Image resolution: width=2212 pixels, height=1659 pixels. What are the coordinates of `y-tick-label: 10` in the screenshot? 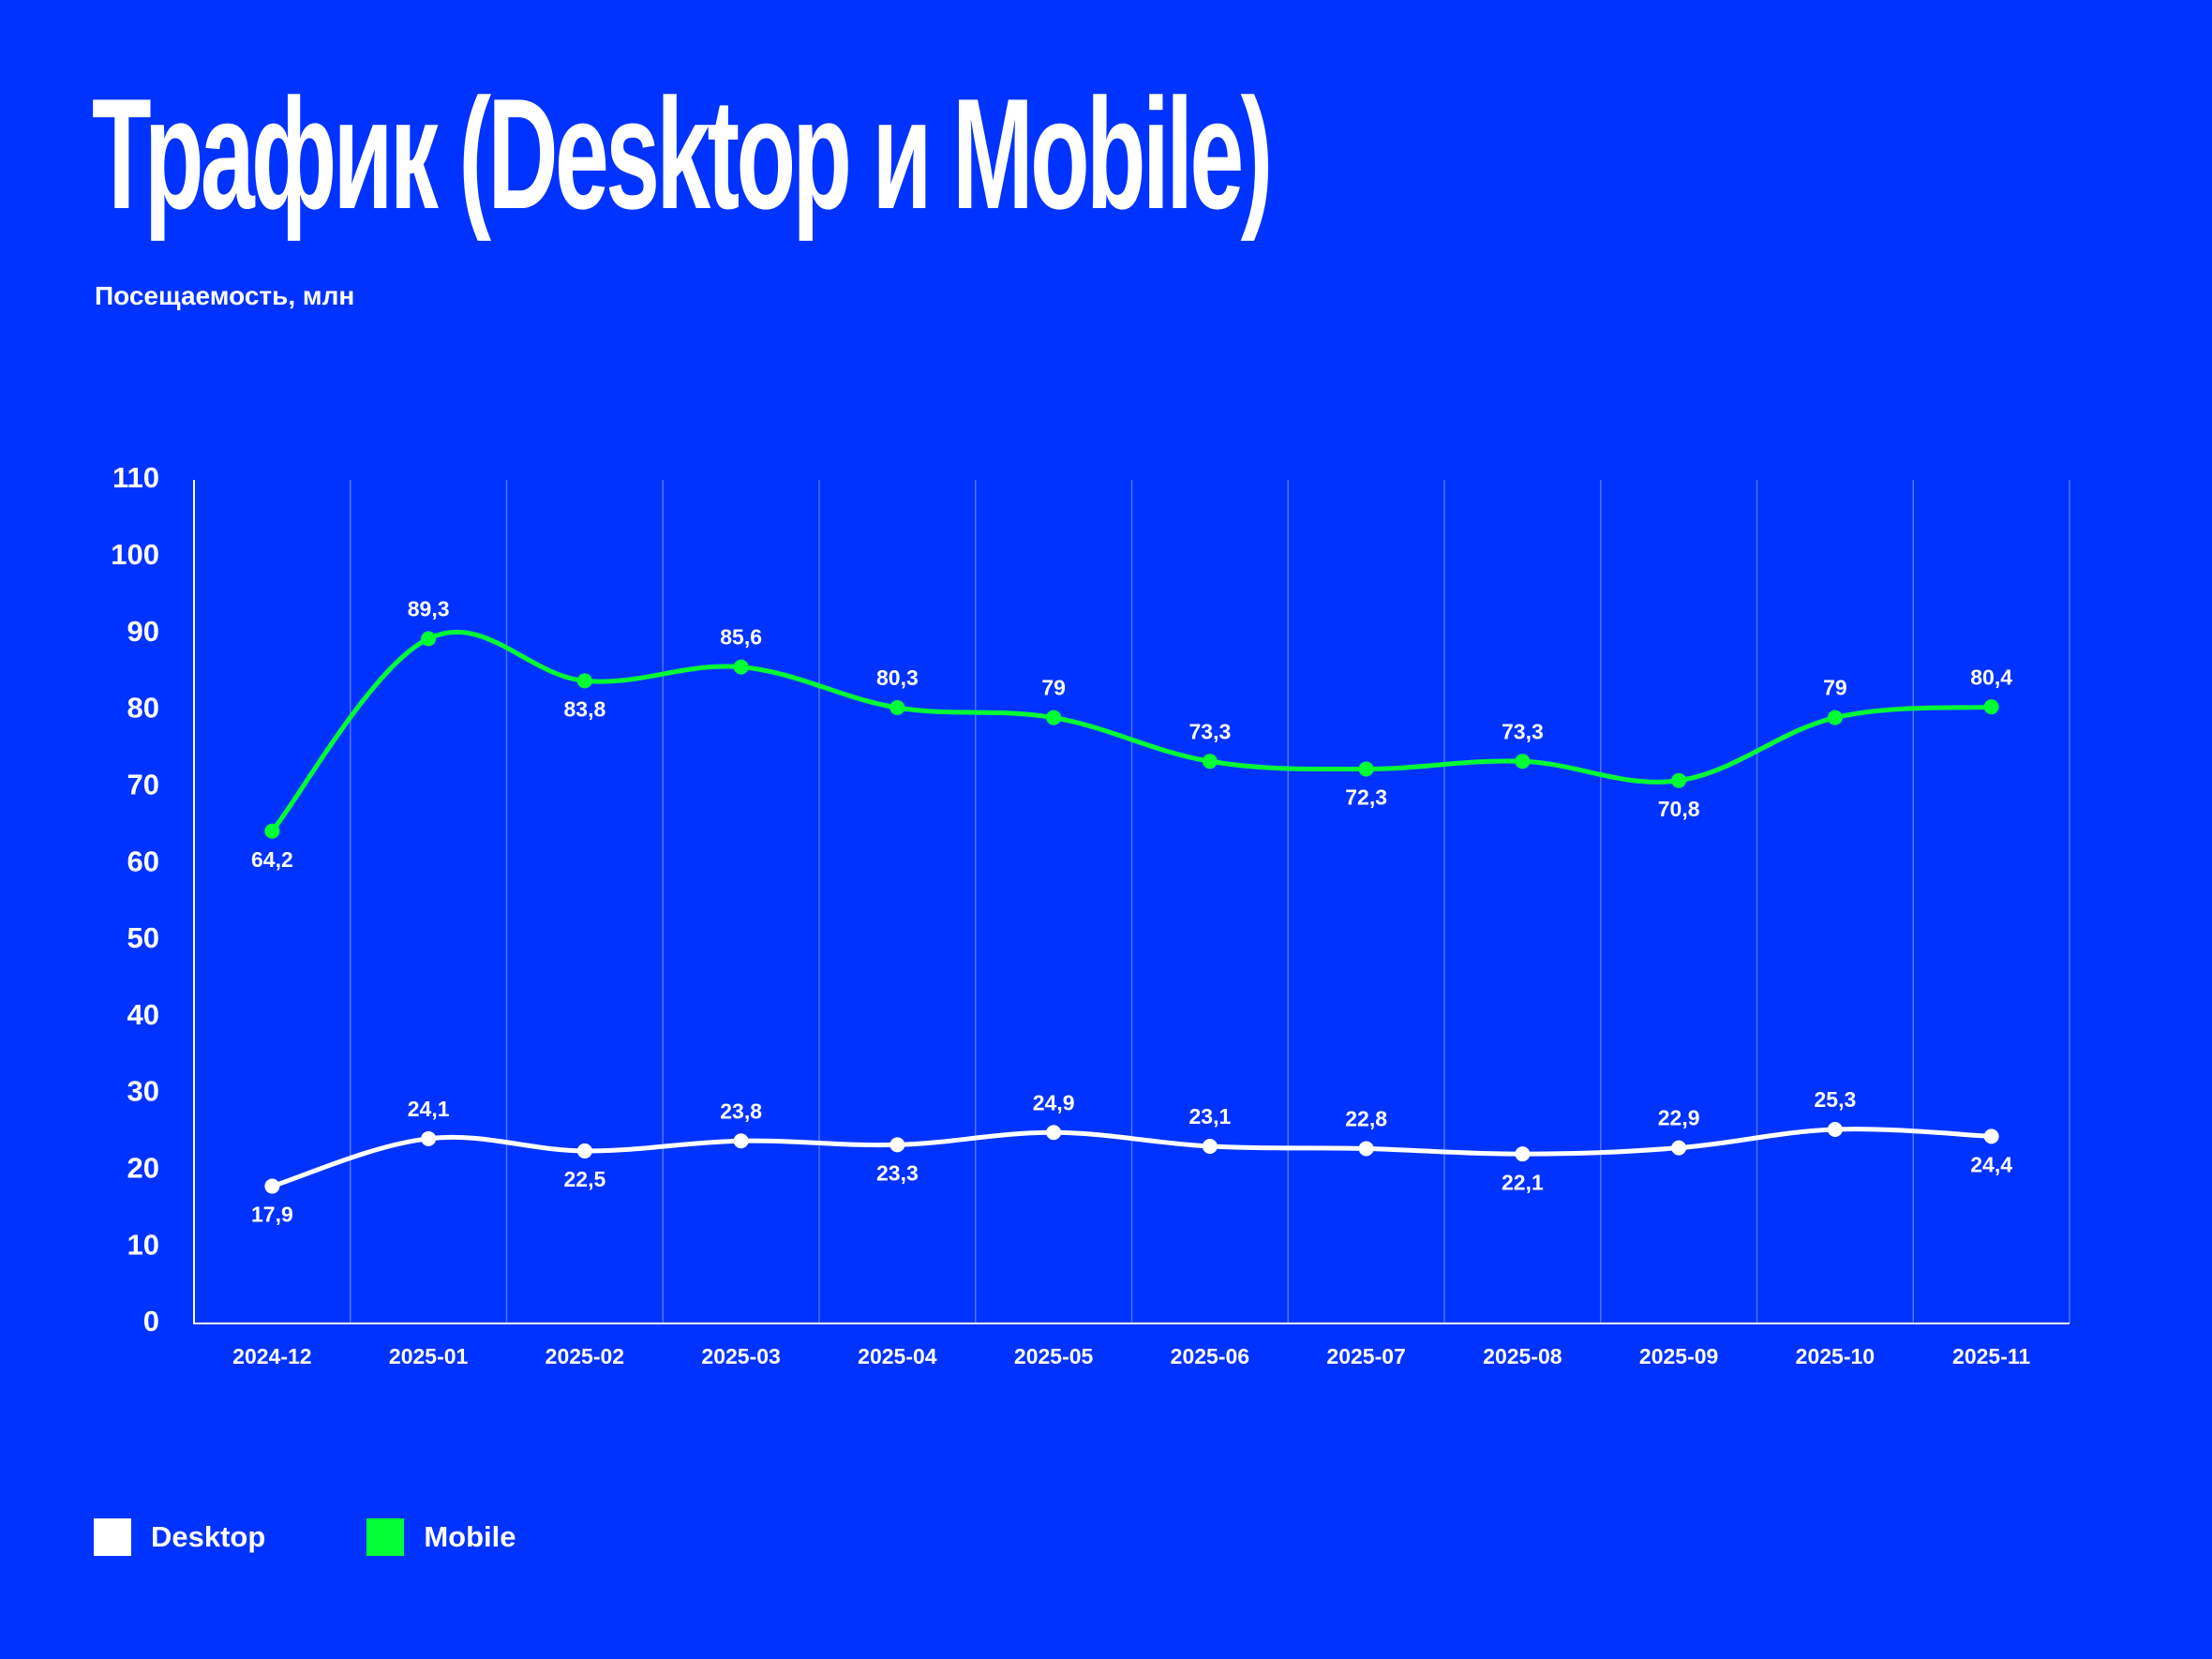 It's located at (143, 1244).